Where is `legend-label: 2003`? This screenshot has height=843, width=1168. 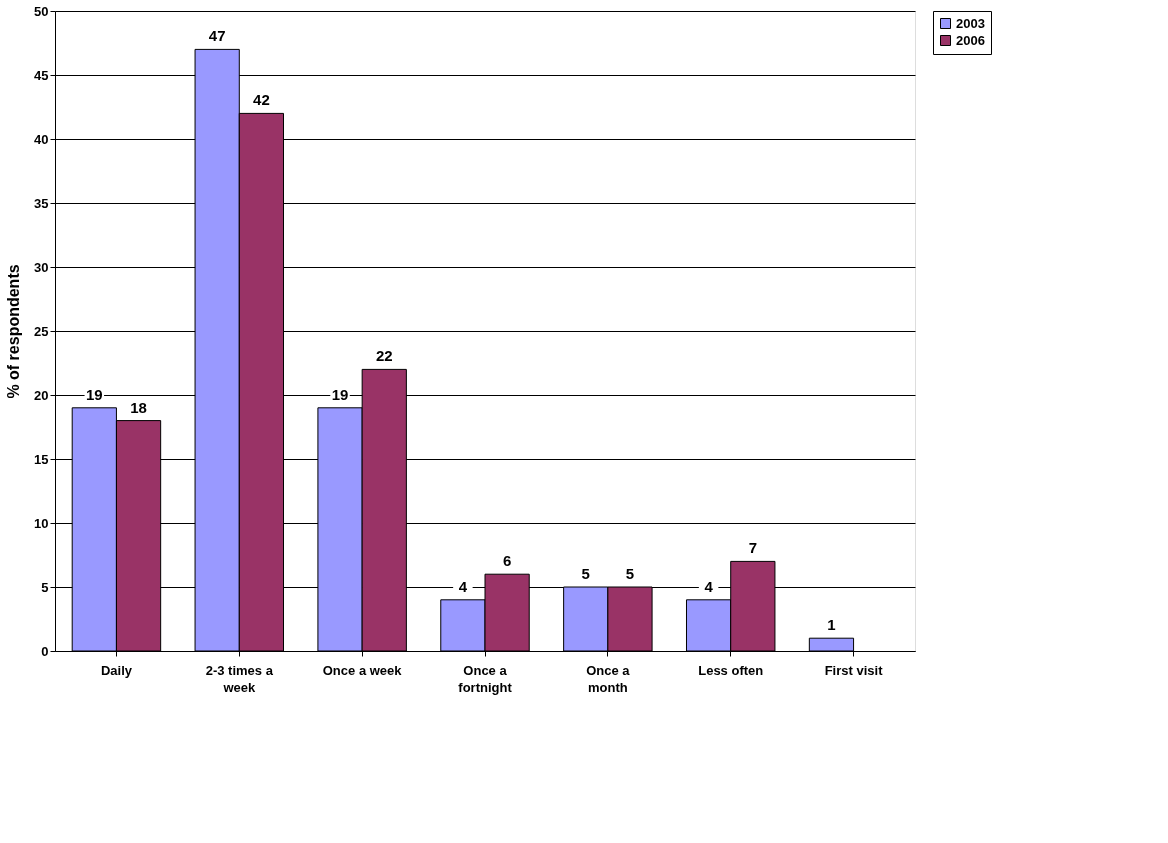 legend-label: 2003 is located at coordinates (970, 23).